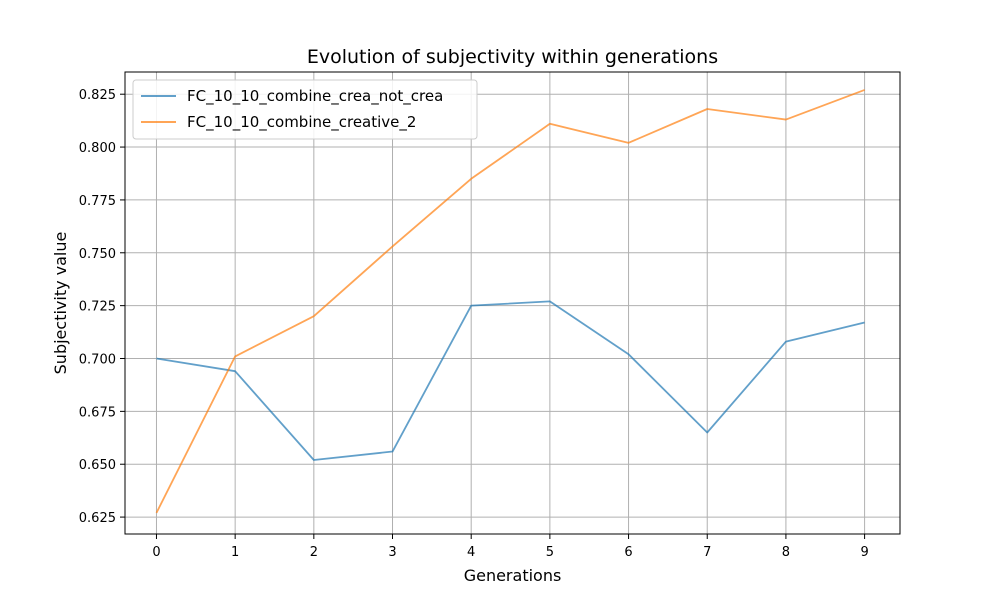 The image size is (1000, 600). I want to click on y-tick-label-8: 0.825, so click(97, 95).